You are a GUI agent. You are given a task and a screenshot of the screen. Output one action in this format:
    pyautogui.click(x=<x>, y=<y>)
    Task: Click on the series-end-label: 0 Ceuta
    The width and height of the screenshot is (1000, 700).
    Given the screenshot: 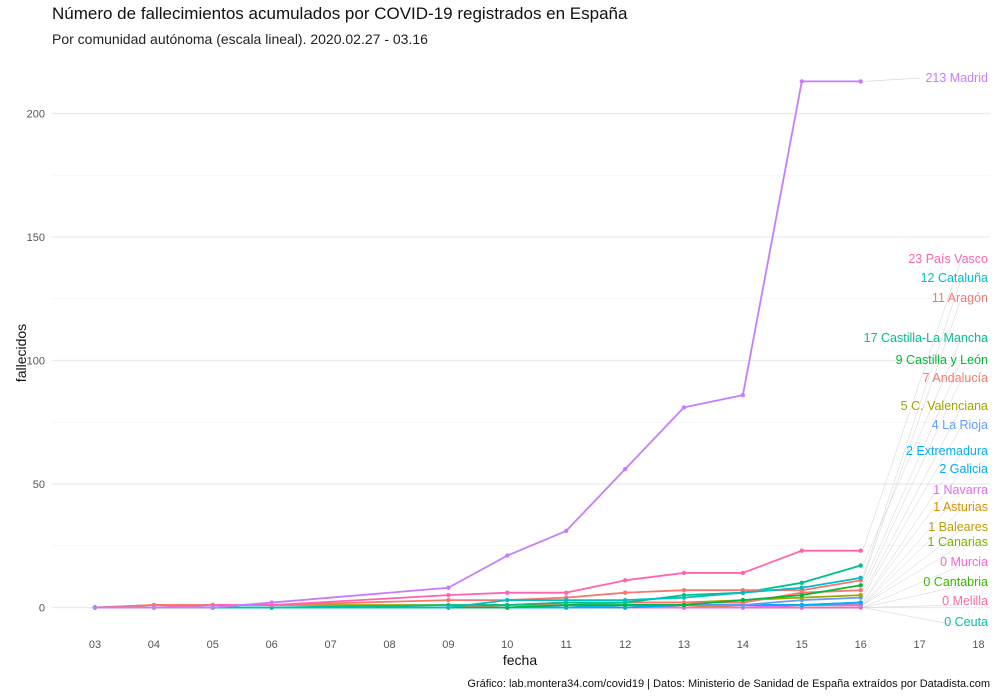 What is the action you would take?
    pyautogui.click(x=966, y=622)
    